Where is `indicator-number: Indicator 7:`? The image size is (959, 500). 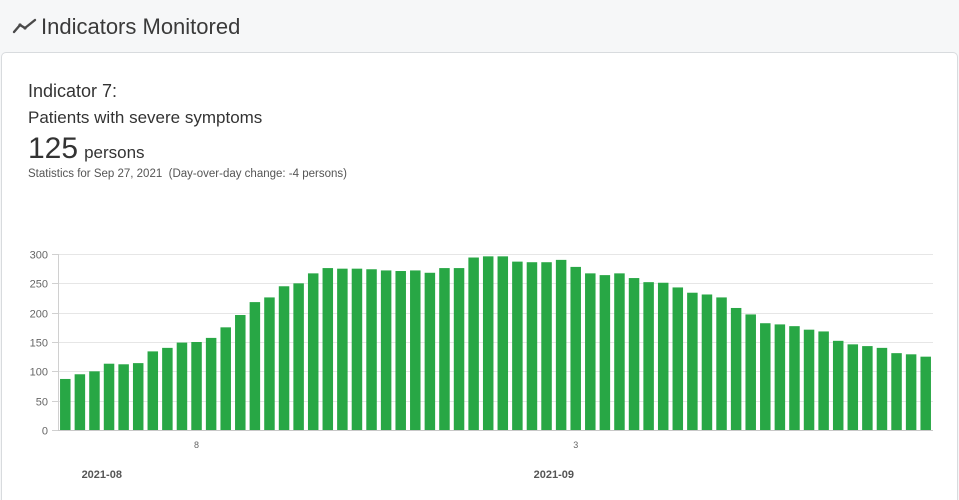 indicator-number: Indicator 7: is located at coordinates (73, 91).